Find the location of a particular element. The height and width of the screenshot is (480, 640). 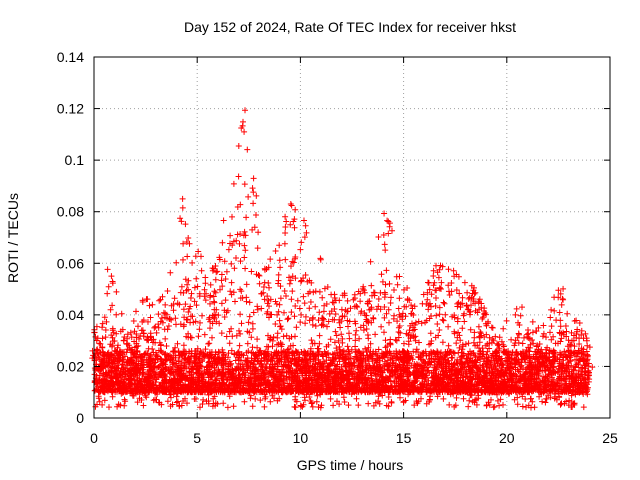

y-tick-labels: 0 0.02 0.04 0.06 0.08 0.1 0.12 0.14 is located at coordinates (70, 237).